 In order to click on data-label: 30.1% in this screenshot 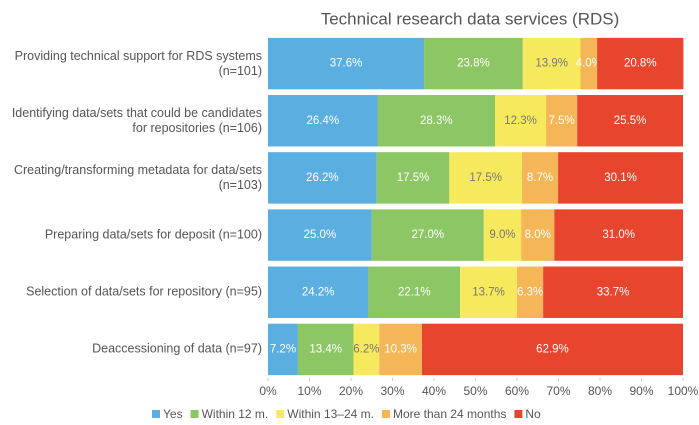, I will do `click(620, 178)`.